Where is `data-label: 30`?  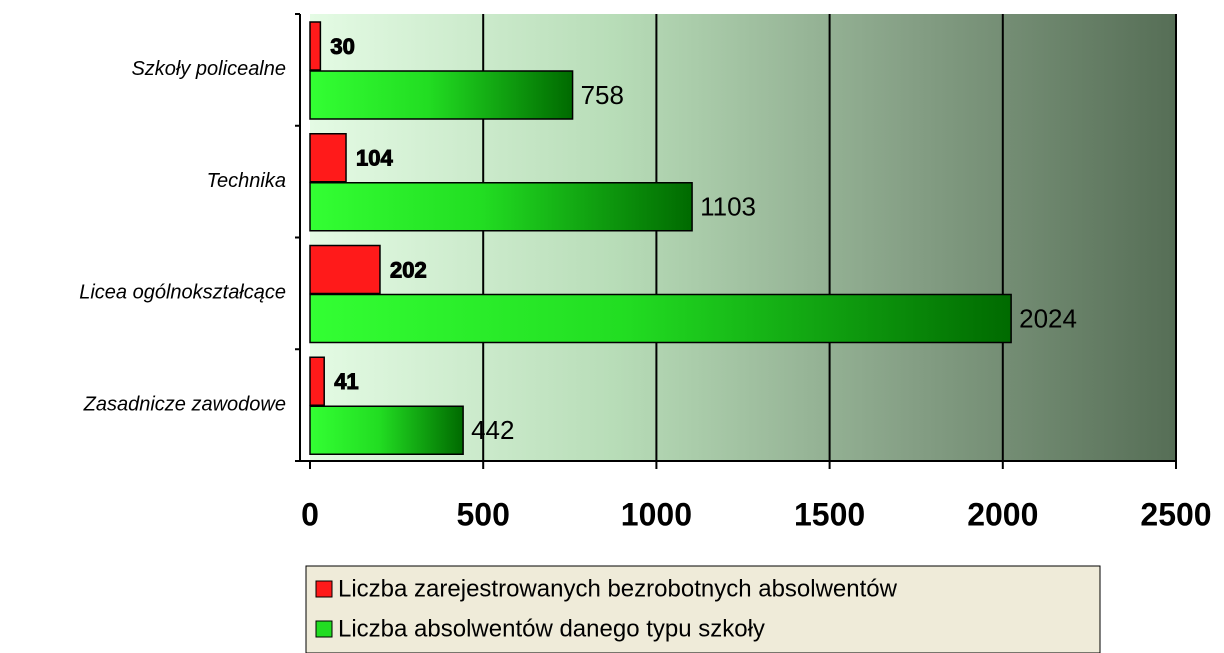 data-label: 30 is located at coordinates (342, 46).